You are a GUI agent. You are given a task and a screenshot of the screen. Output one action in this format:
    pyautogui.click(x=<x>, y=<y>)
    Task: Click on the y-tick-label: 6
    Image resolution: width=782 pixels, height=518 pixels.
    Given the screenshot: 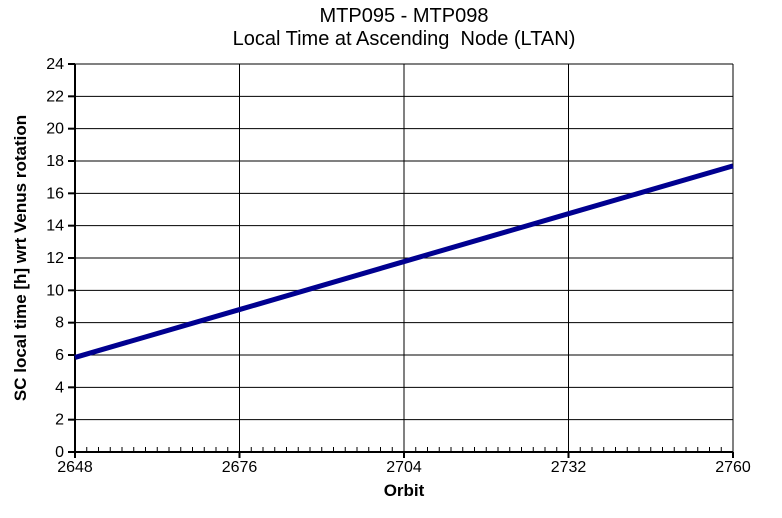 What is the action you would take?
    pyautogui.click(x=59, y=355)
    